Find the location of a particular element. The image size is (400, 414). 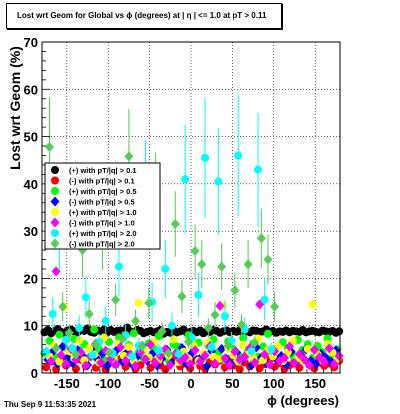

y-tick-label: 10 is located at coordinates (31, 326).